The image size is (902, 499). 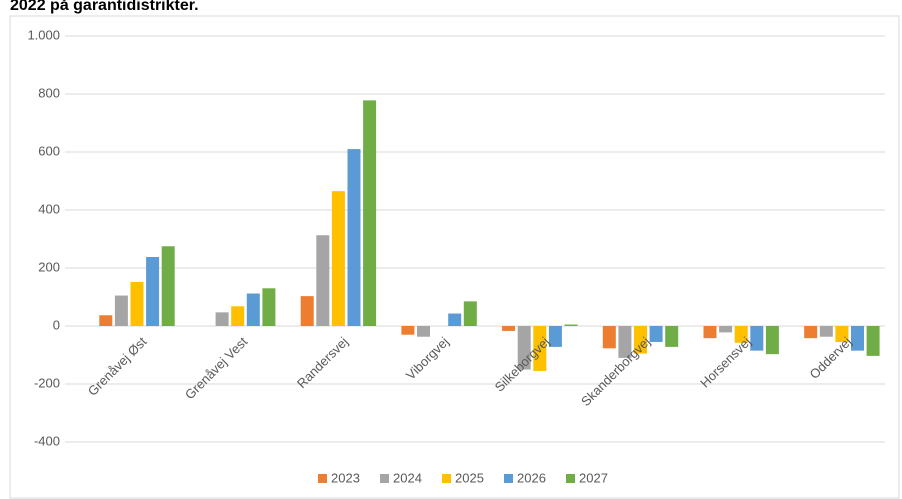 I want to click on y-tick-label: 200, so click(x=49, y=266).